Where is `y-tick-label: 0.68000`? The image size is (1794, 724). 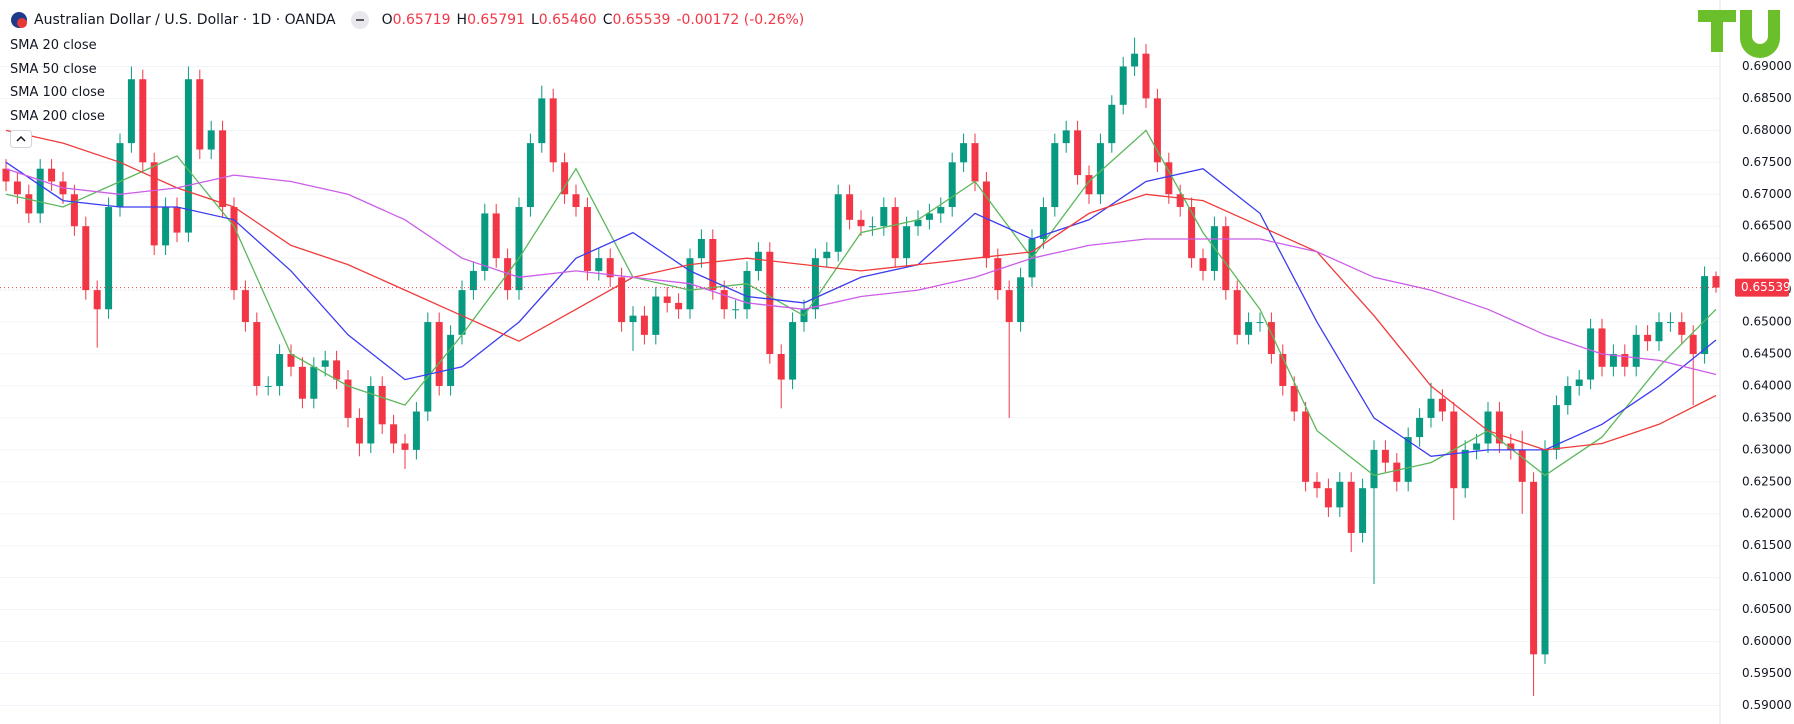
y-tick-label: 0.68000 is located at coordinates (1767, 130).